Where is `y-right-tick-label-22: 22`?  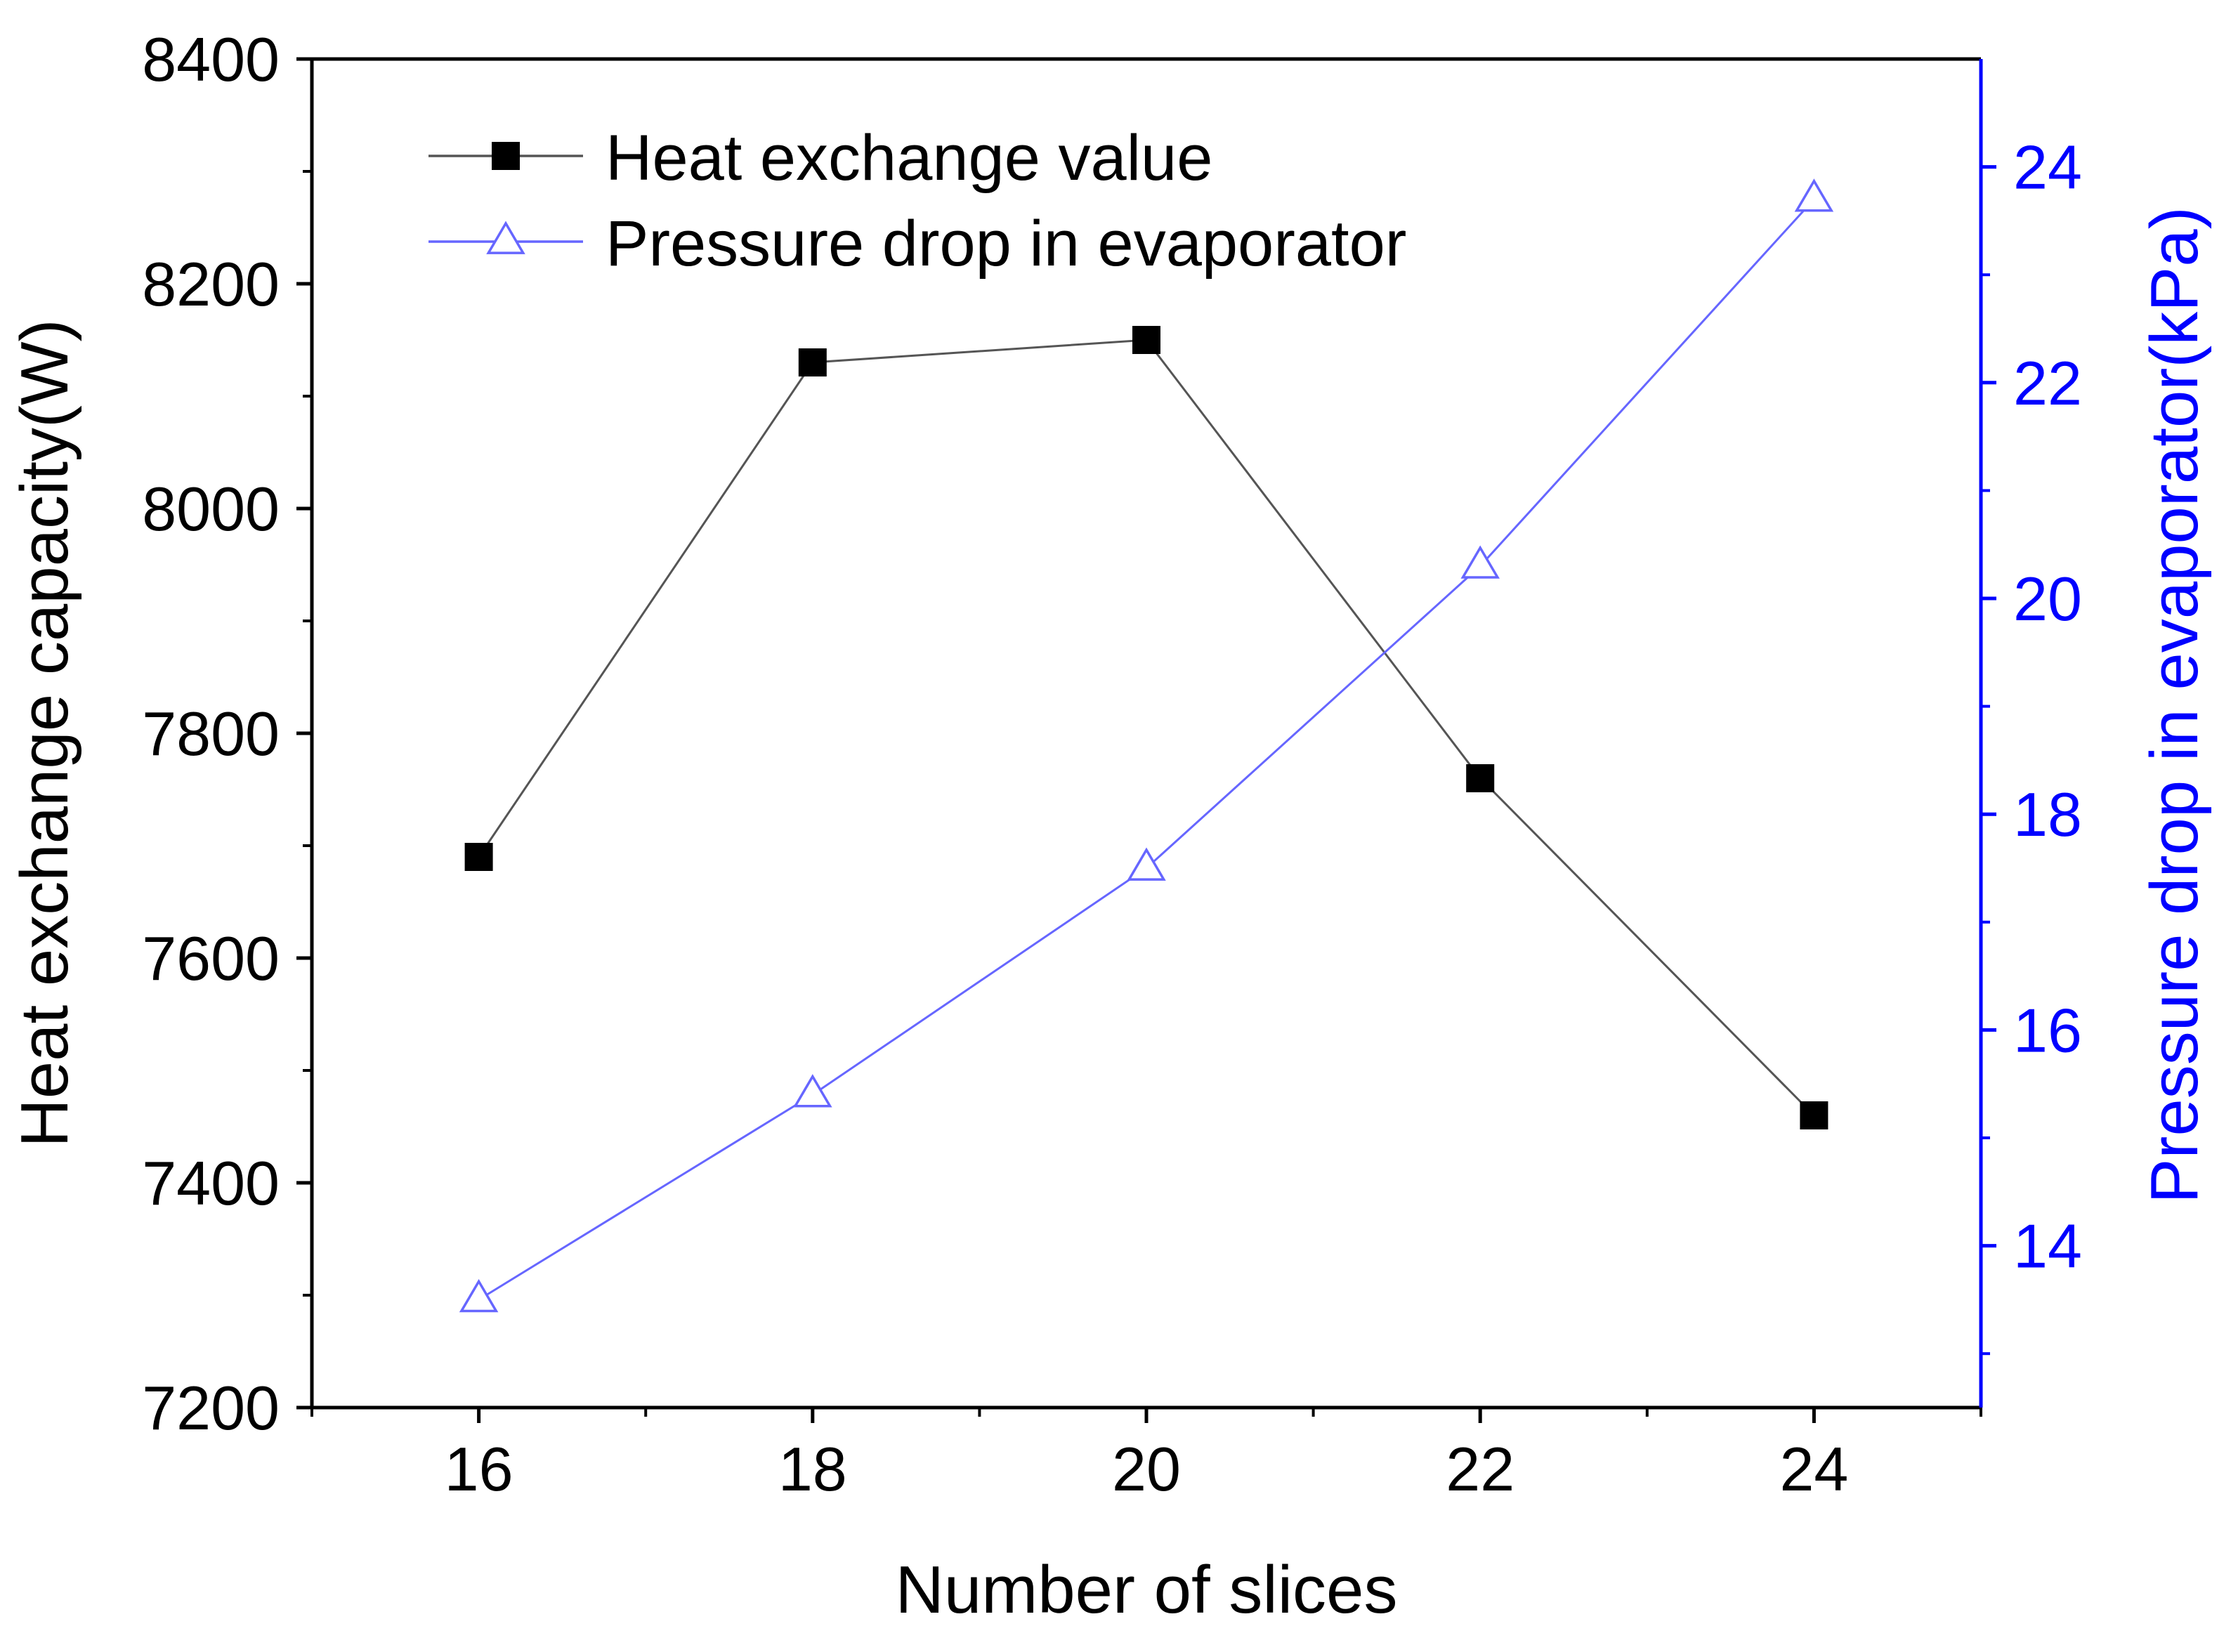 y-right-tick-label-22: 22 is located at coordinates (2048, 383).